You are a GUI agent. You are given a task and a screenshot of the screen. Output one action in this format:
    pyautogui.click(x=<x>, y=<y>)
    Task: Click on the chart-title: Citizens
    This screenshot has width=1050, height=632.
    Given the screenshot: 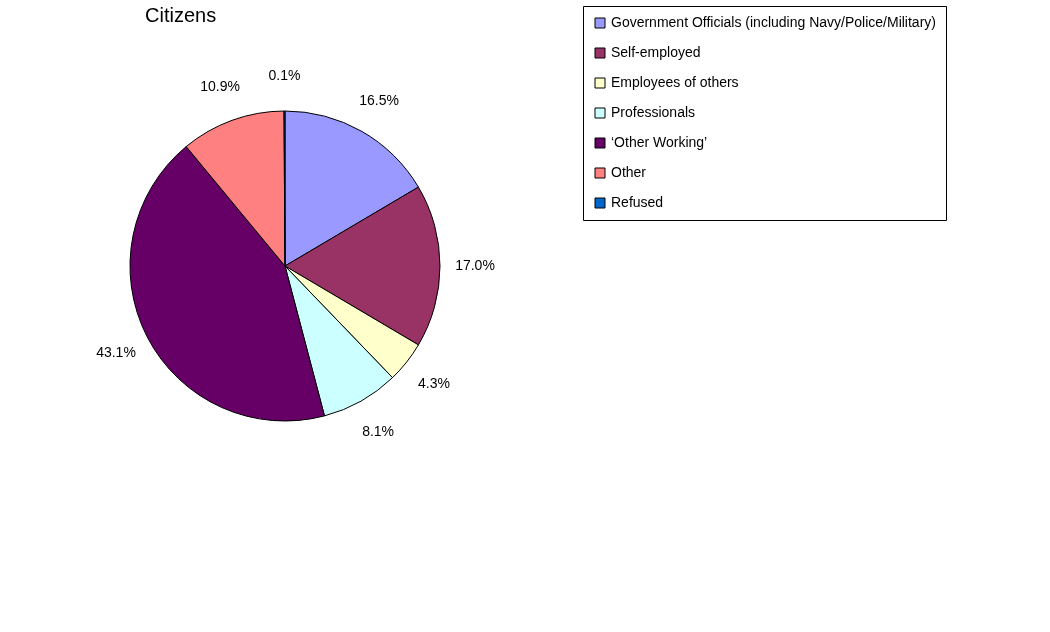 What is the action you would take?
    pyautogui.click(x=181, y=14)
    